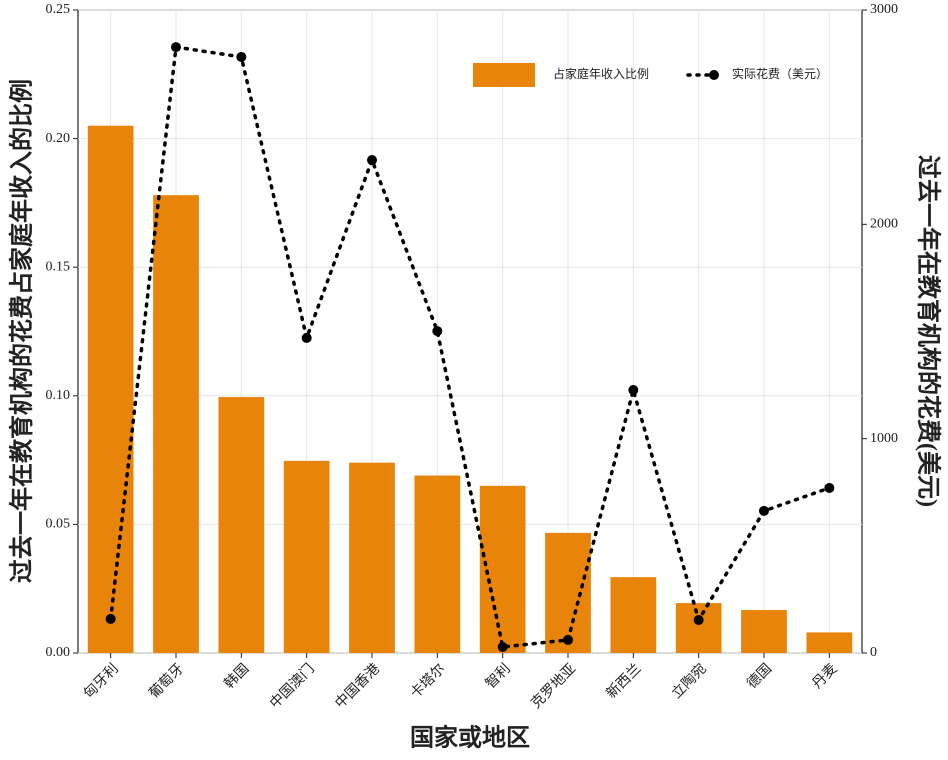  What do you see at coordinates (884, 9) in the screenshot?
I see `y2-tick-label: 3000` at bounding box center [884, 9].